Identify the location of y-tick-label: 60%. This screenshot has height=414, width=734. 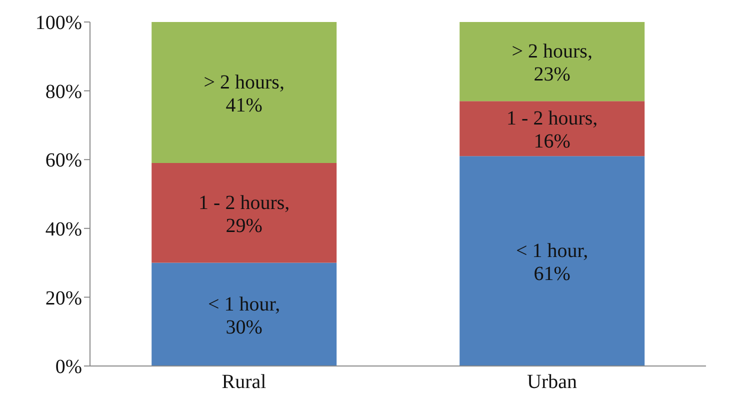
(63, 161).